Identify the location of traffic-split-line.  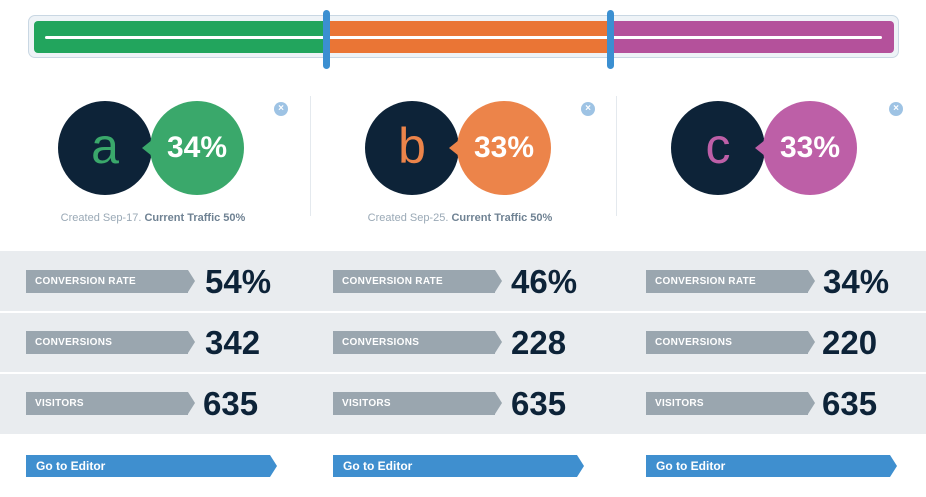
(463, 37).